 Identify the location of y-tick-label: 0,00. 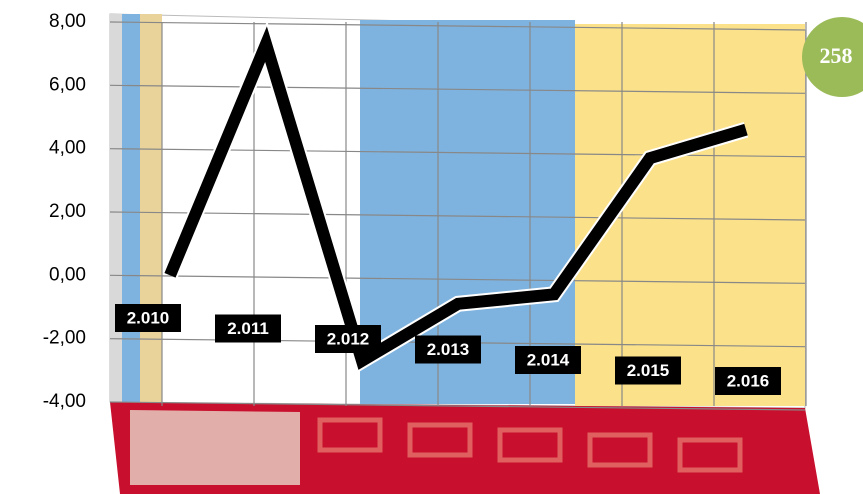
(67, 274).